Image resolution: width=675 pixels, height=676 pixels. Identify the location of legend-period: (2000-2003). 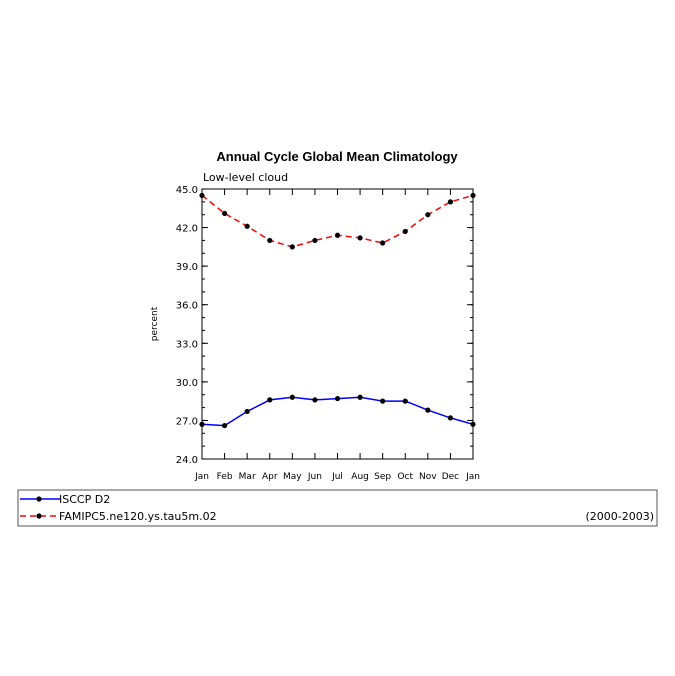
(619, 516).